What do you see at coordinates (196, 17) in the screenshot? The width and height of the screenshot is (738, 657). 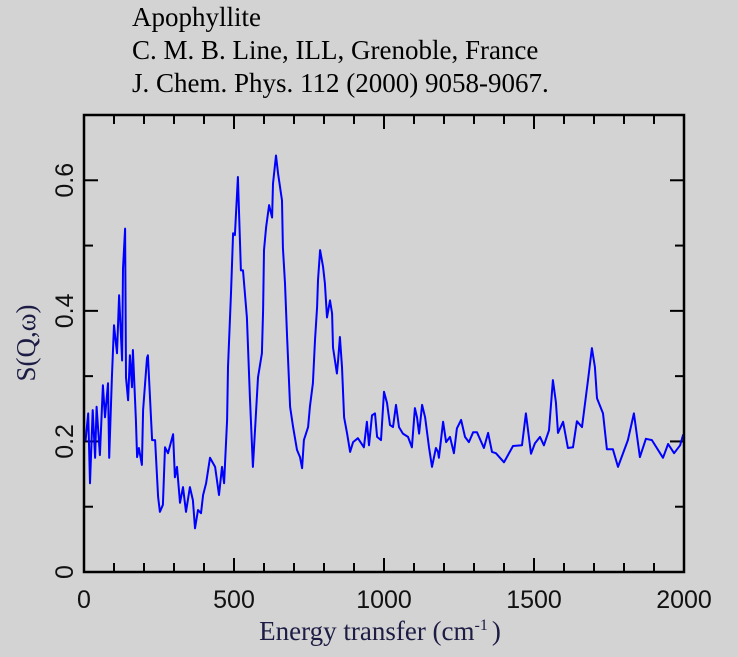 I see `chart-title: Apophyllite` at bounding box center [196, 17].